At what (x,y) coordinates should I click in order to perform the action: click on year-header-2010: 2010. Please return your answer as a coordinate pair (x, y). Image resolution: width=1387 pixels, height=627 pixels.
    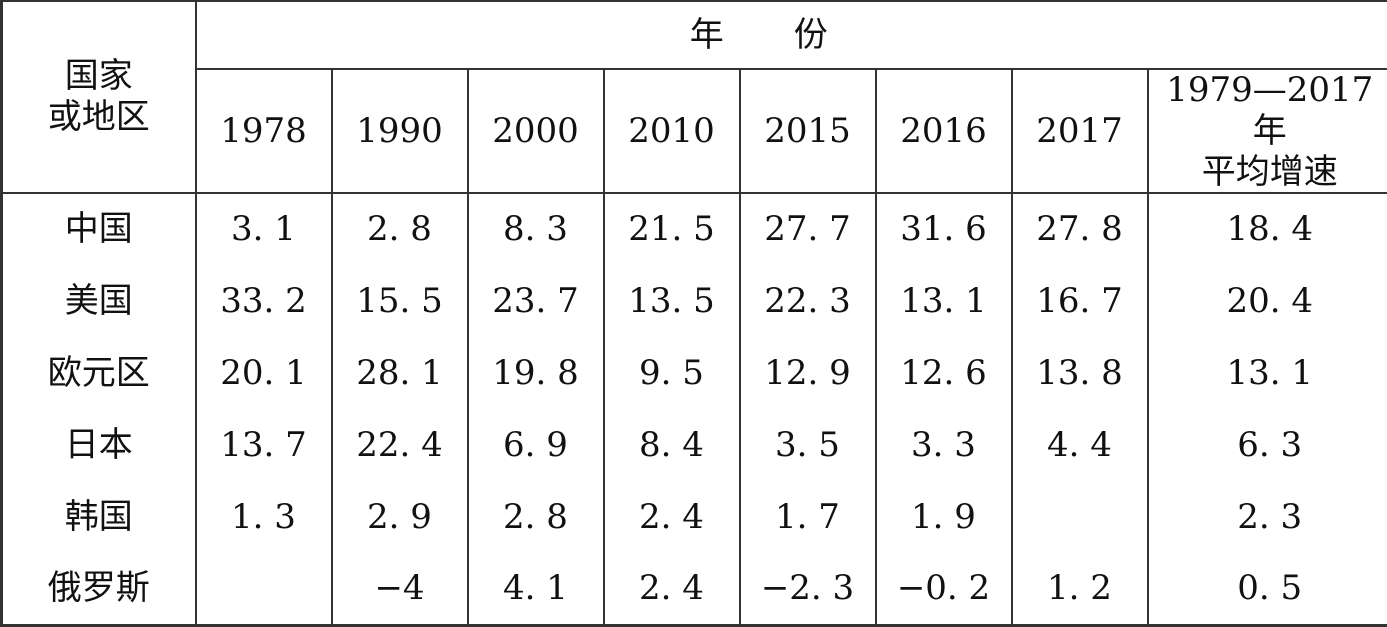
    Looking at the image, I should click on (672, 131).